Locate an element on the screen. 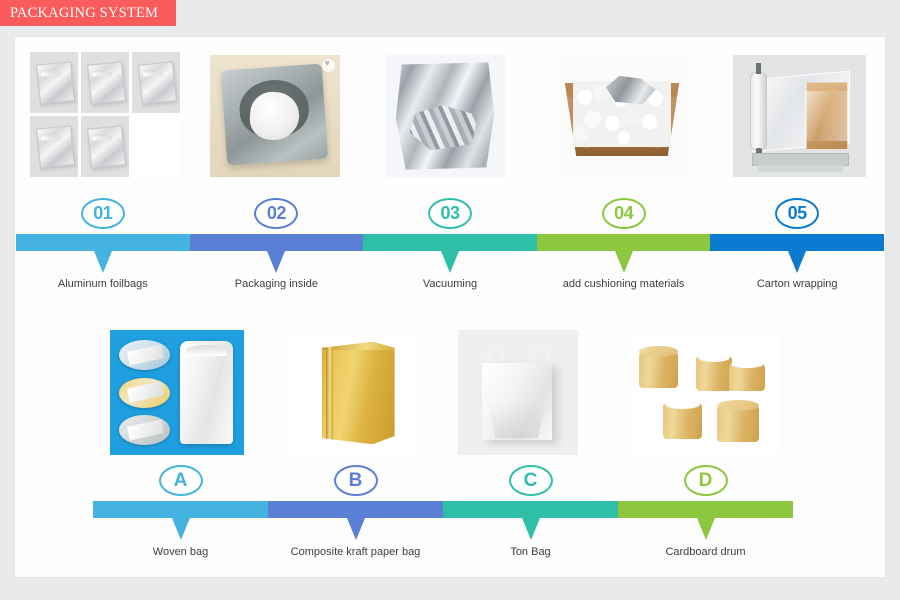  option-image-ton-bag is located at coordinates (518, 392).